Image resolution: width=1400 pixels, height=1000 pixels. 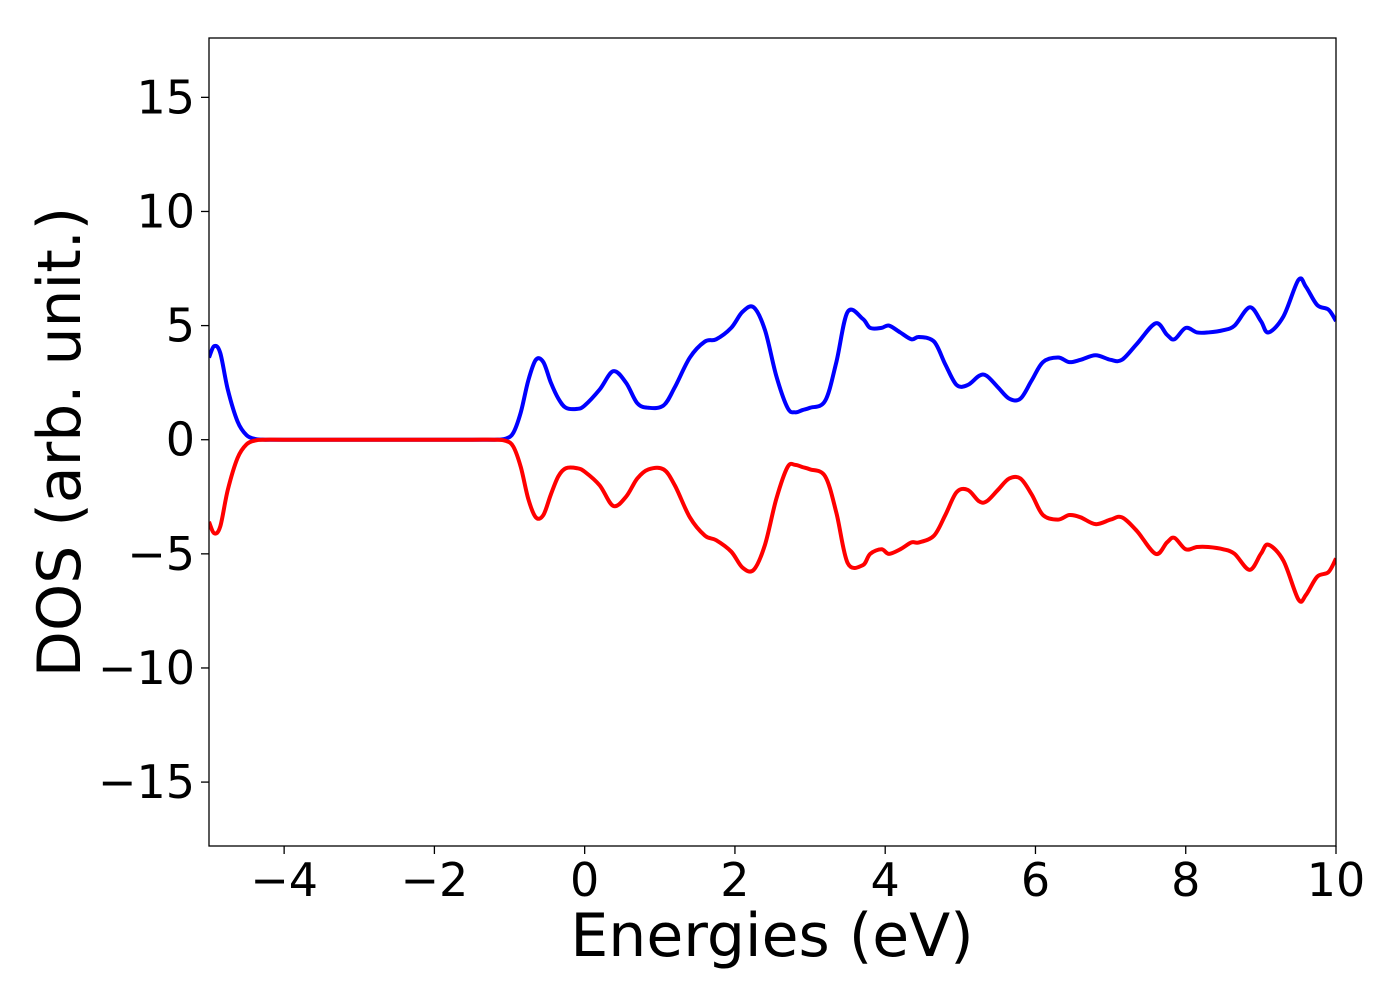 I want to click on x-tick-label: 4, so click(x=885, y=880).